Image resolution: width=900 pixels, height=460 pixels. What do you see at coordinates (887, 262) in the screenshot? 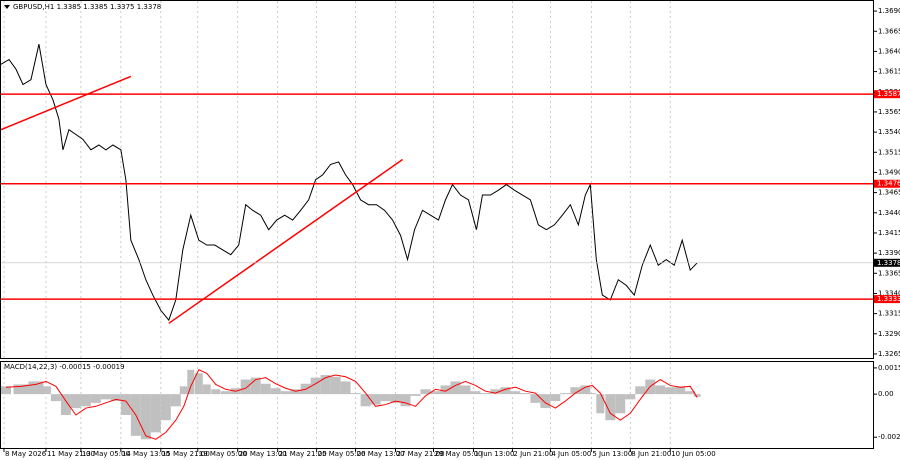
I see `current-price-tag` at bounding box center [887, 262].